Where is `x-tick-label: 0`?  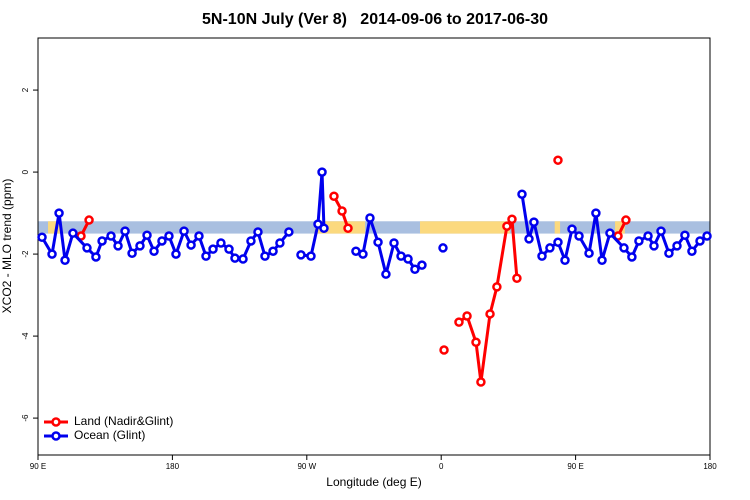
x-tick-label: 0 is located at coordinates (441, 466).